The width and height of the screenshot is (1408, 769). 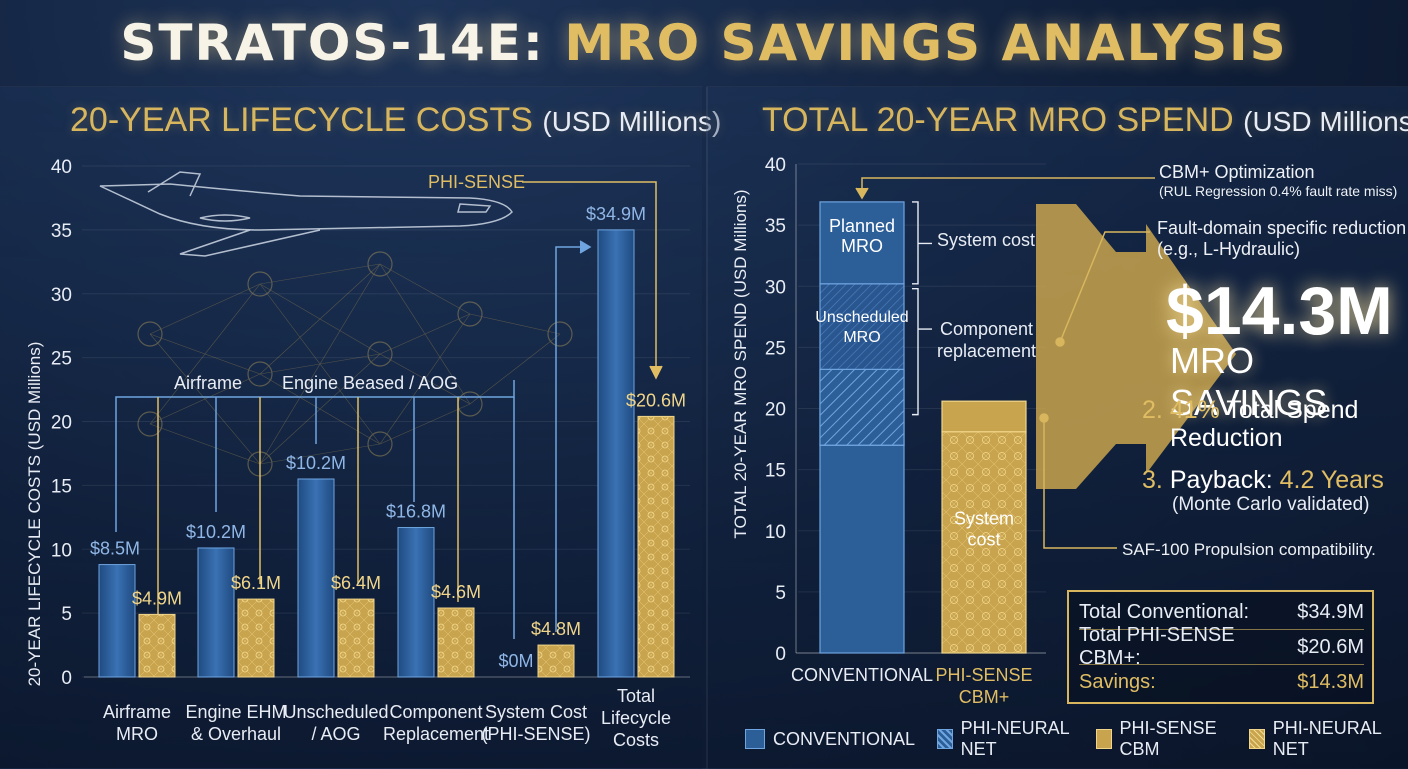 I want to click on bar-label-phi-sense: $4.9M, so click(x=157, y=598).